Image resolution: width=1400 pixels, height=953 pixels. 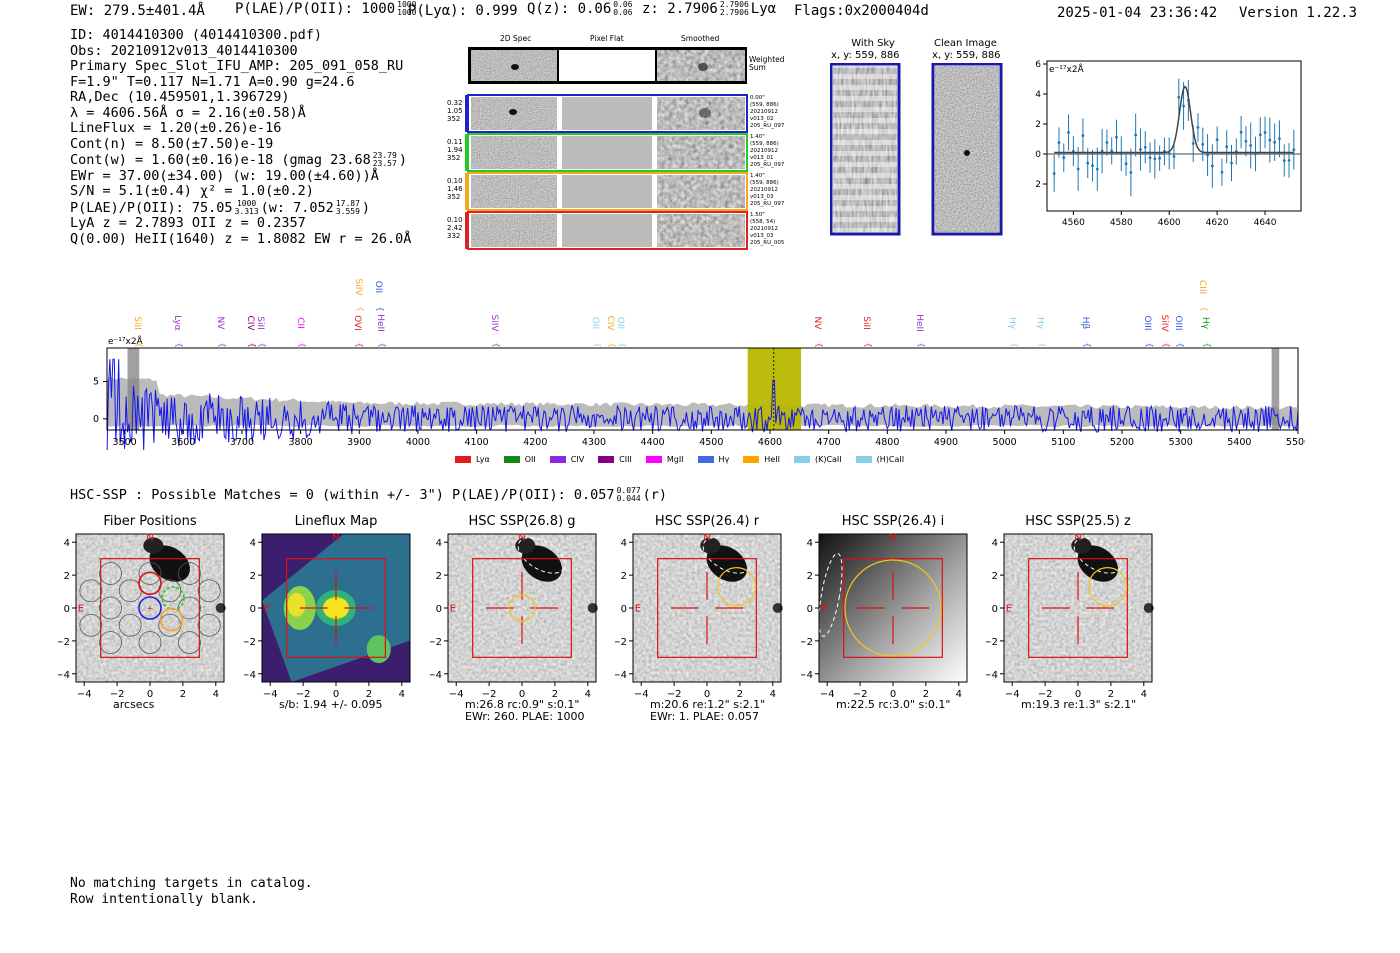 What do you see at coordinates (360, 308) in the screenshot?
I see `line-label-brace-6: {` at bounding box center [360, 308].